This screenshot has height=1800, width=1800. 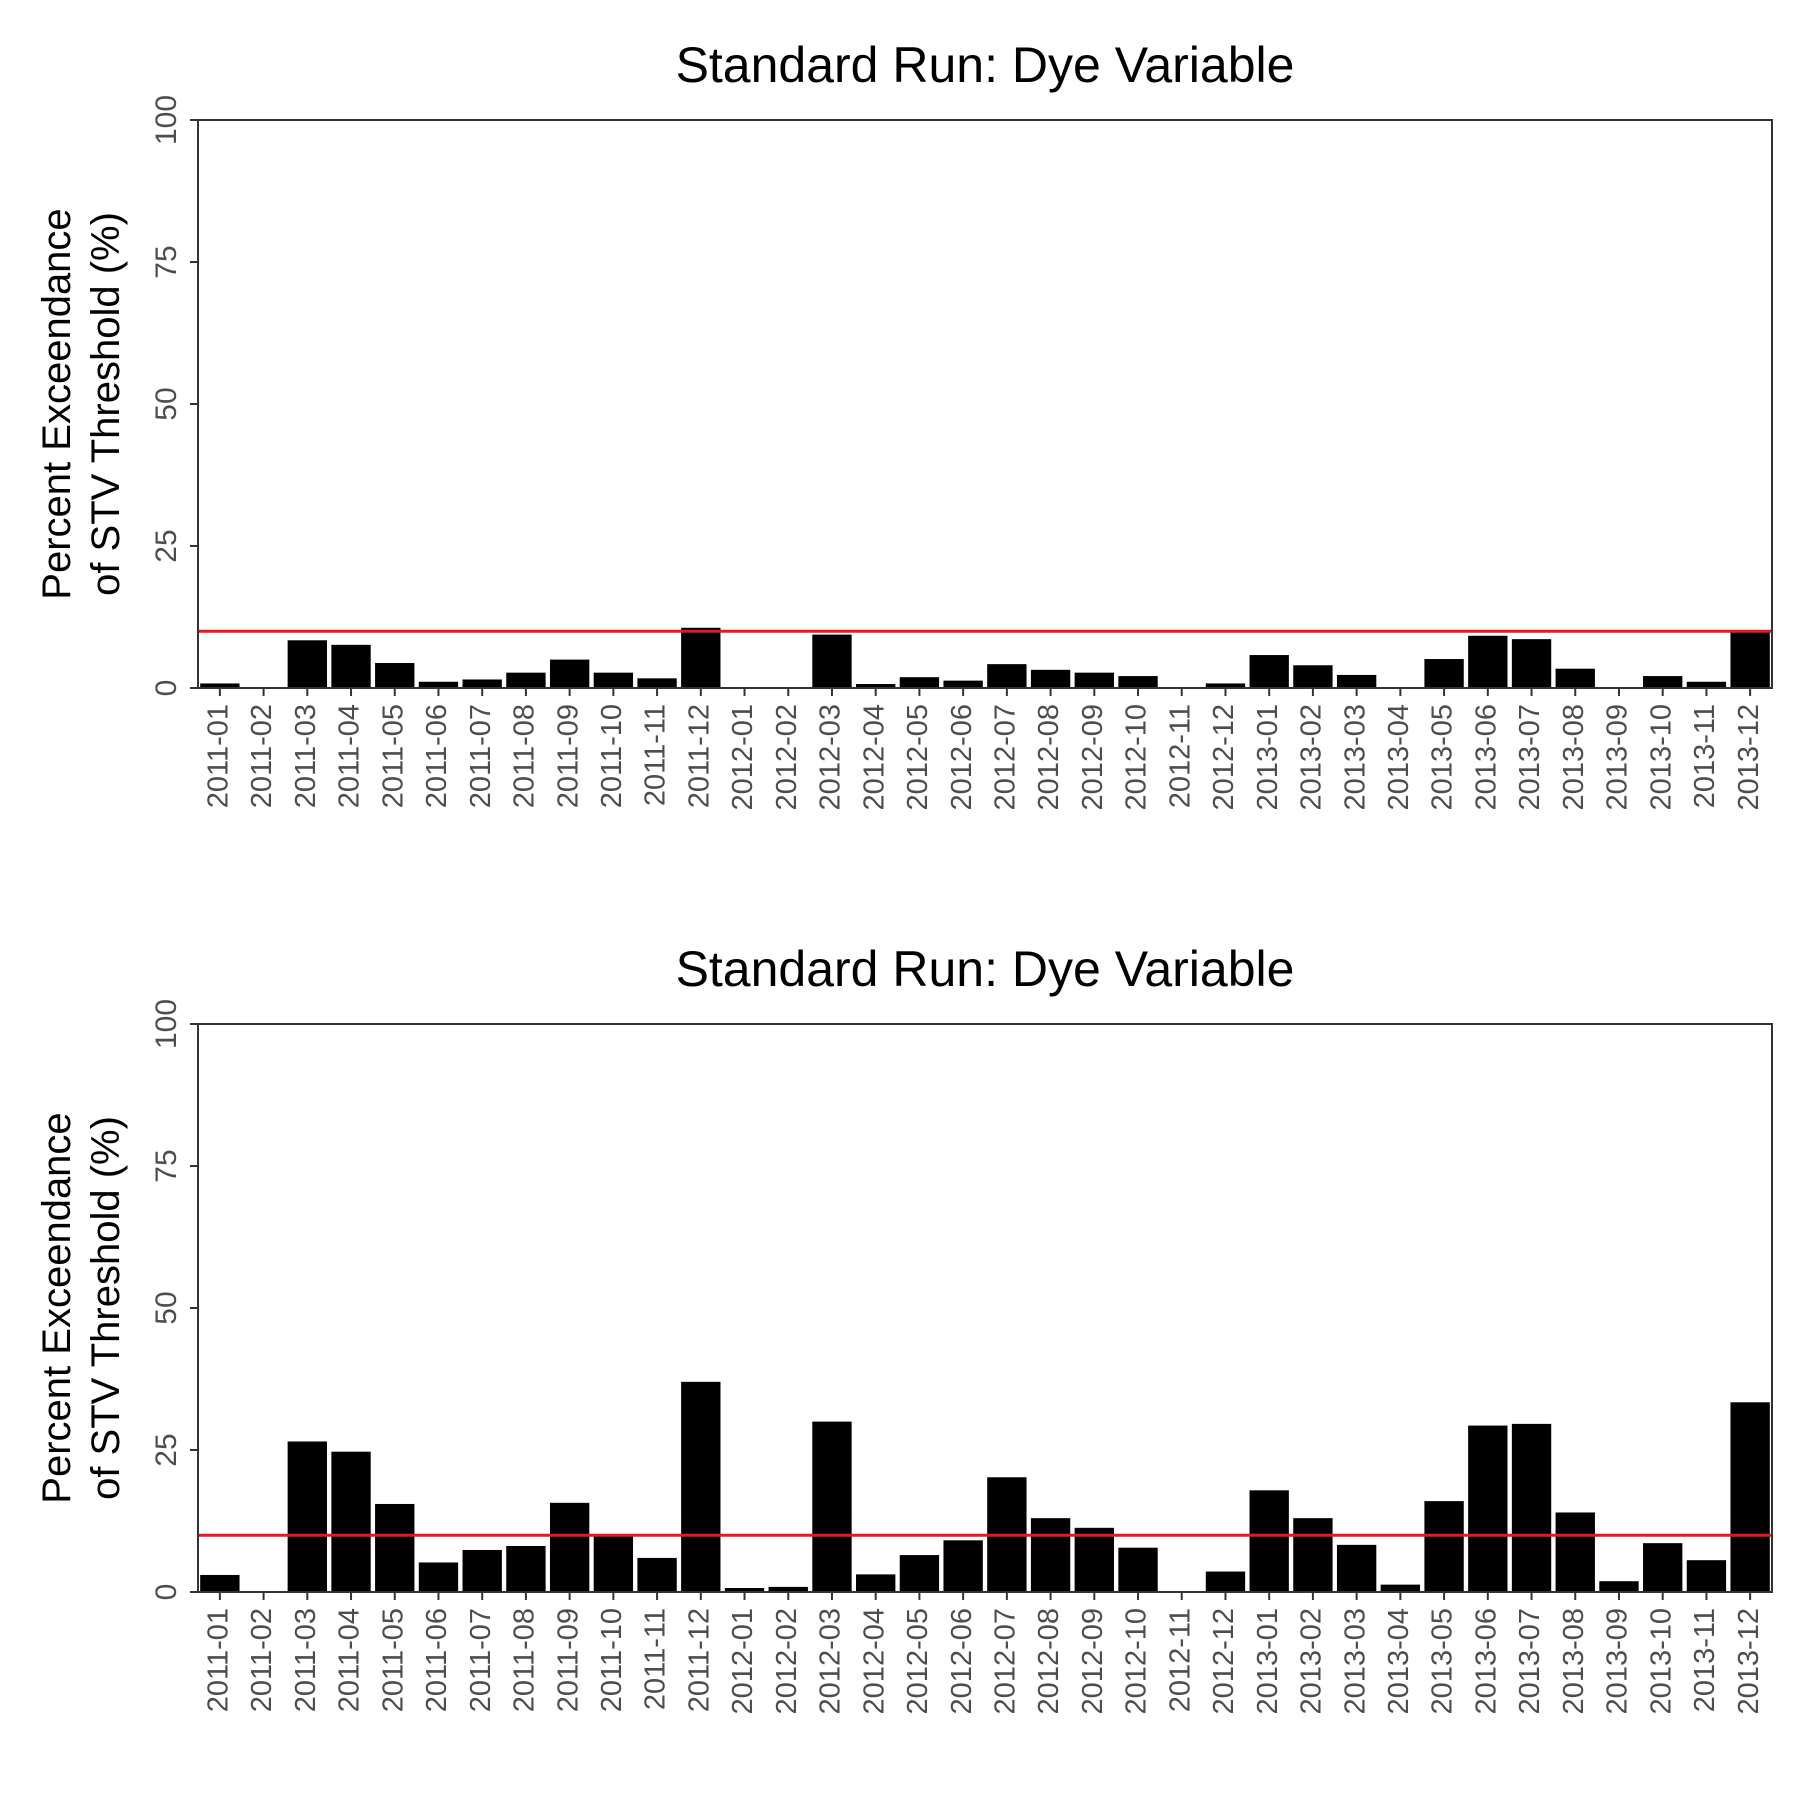 What do you see at coordinates (1093, 757) in the screenshot?
I see `x-tick-label: 2012-09` at bounding box center [1093, 757].